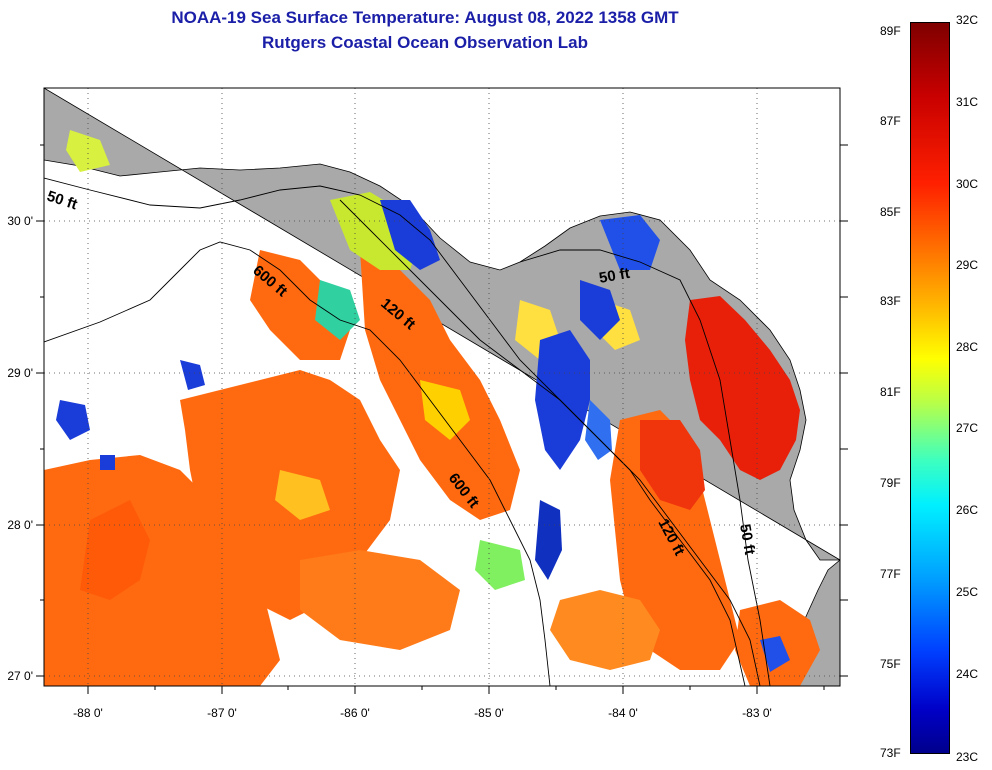 Image resolution: width=992 pixels, height=770 pixels. What do you see at coordinates (930, 388) in the screenshot?
I see `colorbar-gradient` at bounding box center [930, 388].